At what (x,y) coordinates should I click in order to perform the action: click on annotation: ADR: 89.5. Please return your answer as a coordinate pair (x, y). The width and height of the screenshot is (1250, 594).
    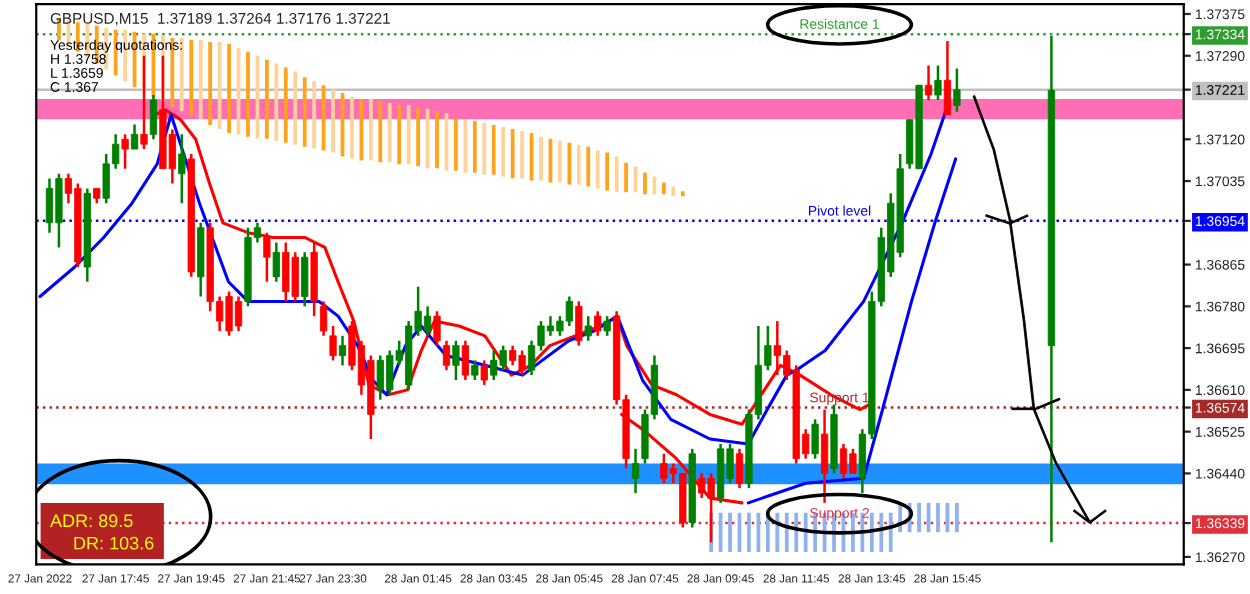
    Looking at the image, I should click on (91, 521).